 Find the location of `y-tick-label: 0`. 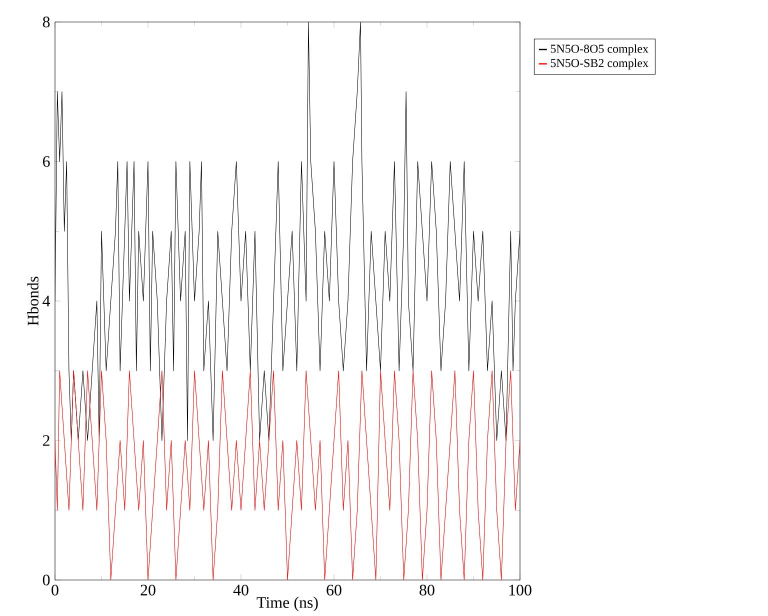

y-tick-label: 0 is located at coordinates (46, 580).